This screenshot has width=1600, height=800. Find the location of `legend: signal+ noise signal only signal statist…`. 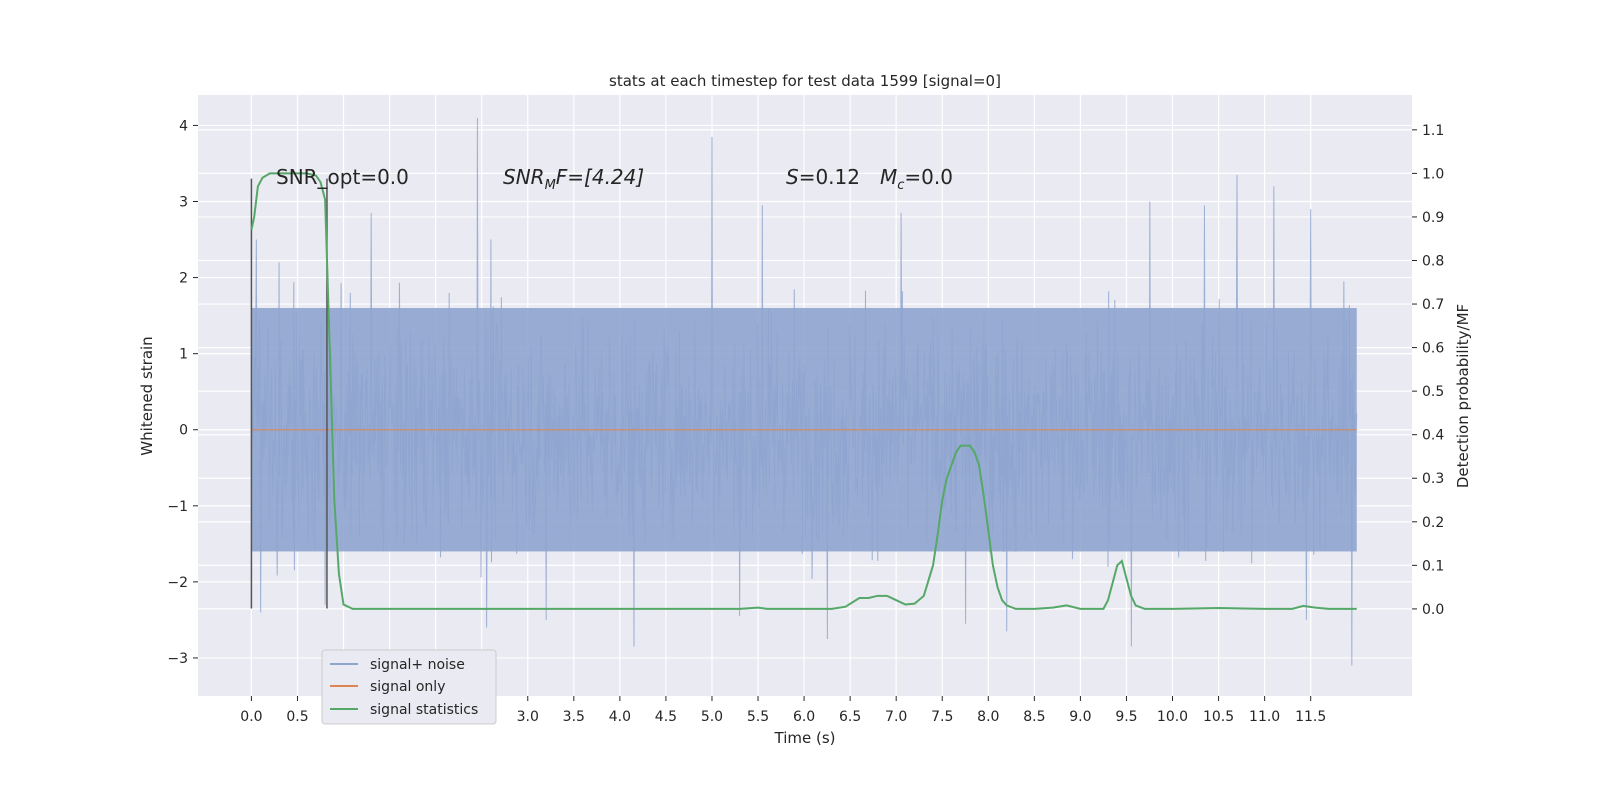

legend: signal+ noise signal only signal statist… is located at coordinates (409, 687).